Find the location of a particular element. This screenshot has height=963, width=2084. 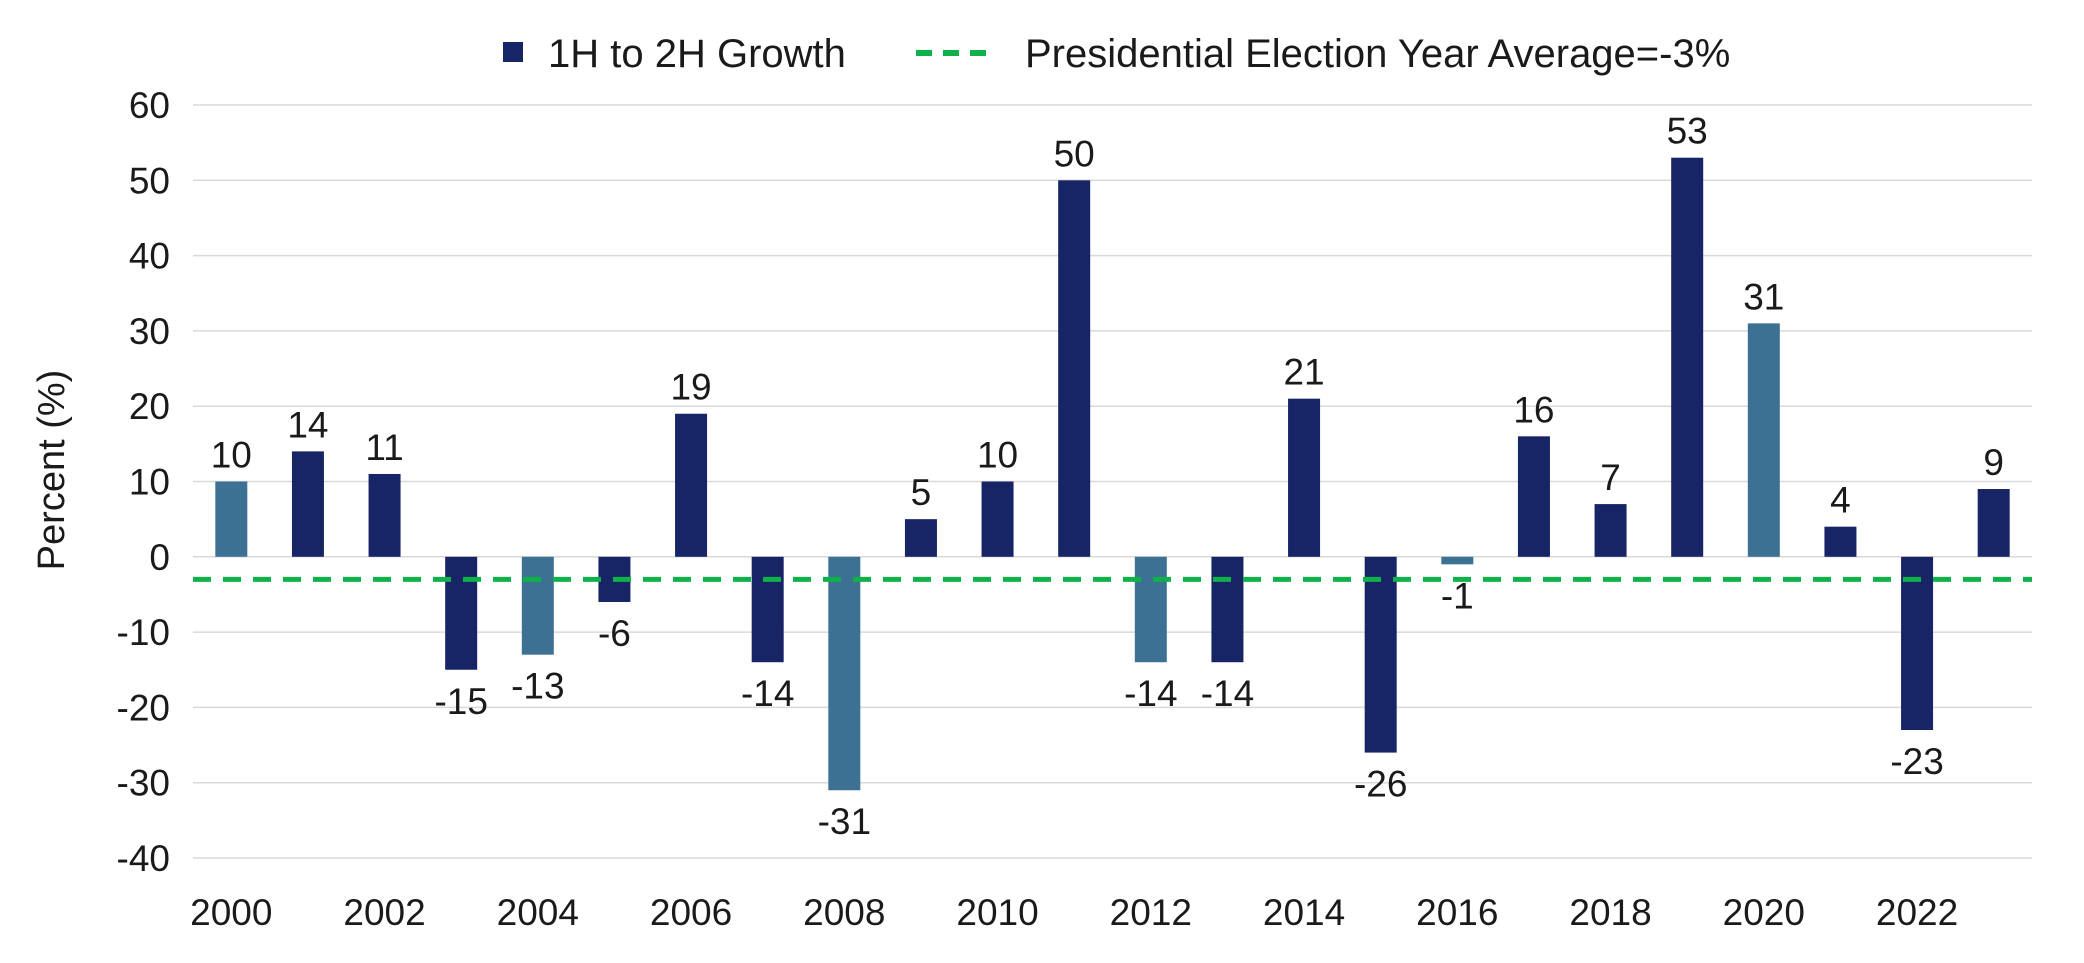

bar-2006 is located at coordinates (691, 485).